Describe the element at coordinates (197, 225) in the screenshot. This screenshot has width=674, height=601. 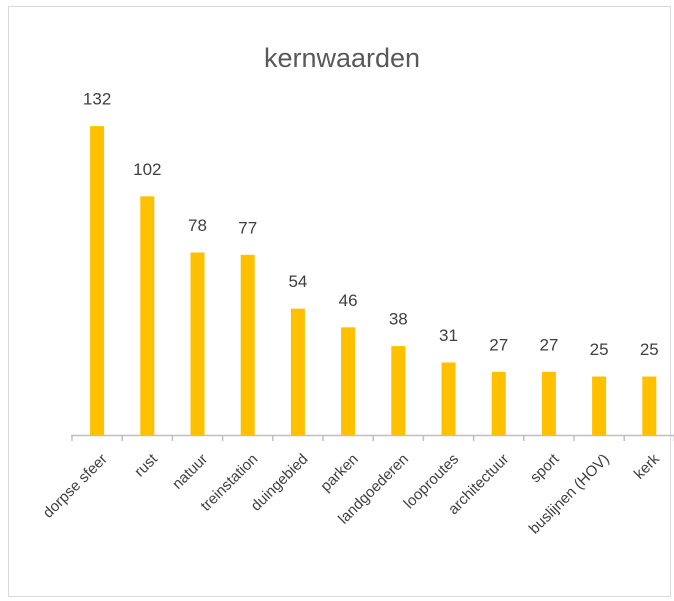
I see `data-label: 78` at that location.